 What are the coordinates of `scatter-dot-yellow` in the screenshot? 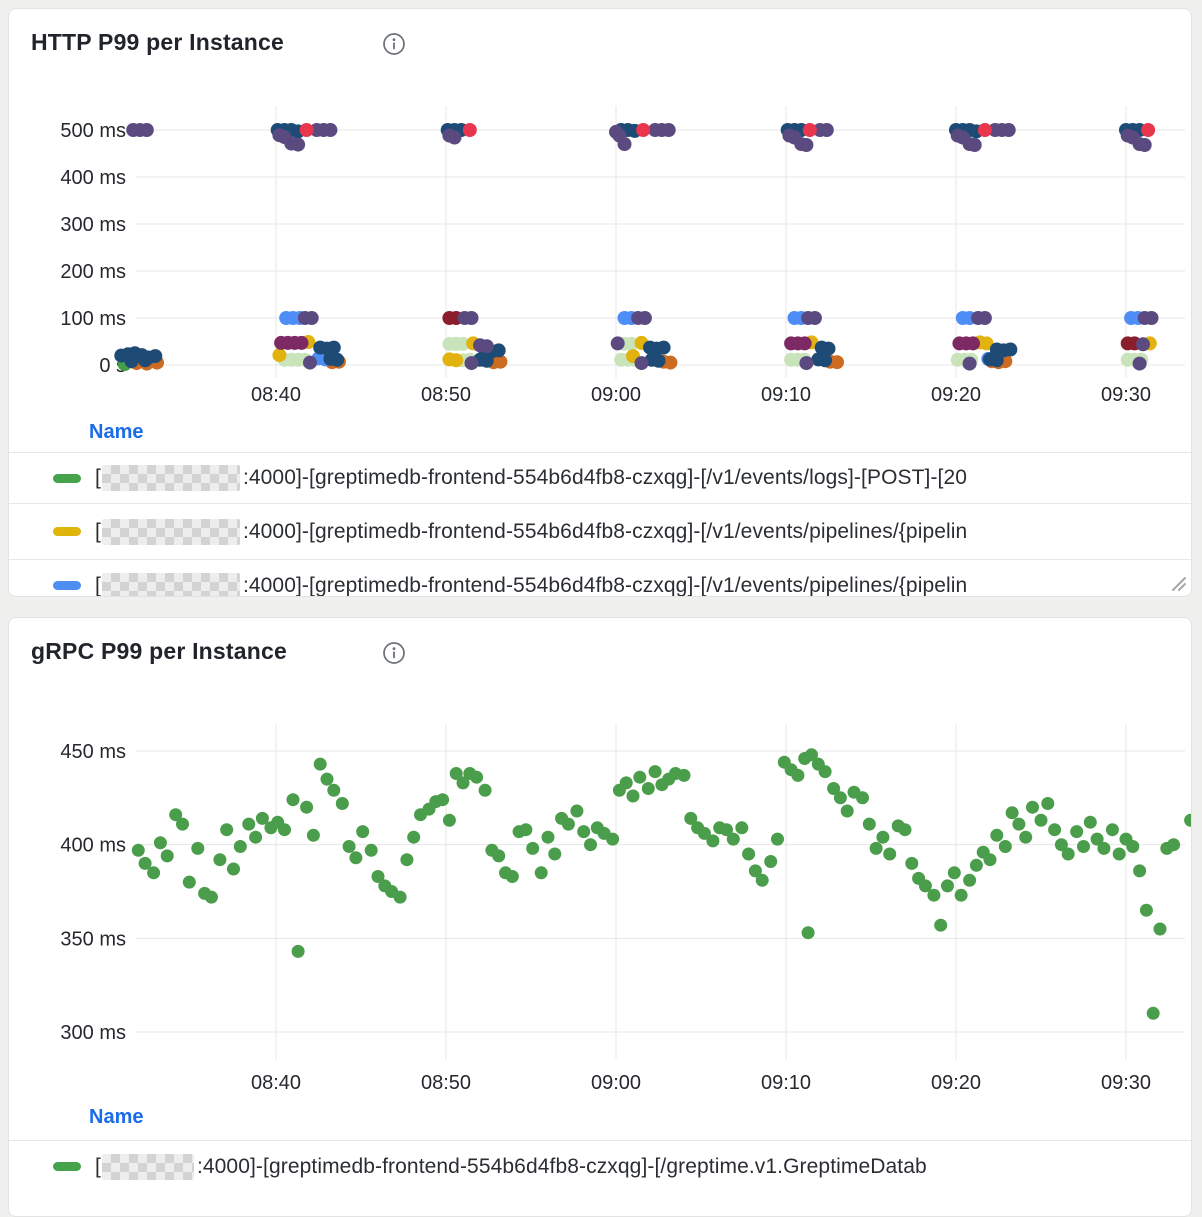 It's located at (456, 360).